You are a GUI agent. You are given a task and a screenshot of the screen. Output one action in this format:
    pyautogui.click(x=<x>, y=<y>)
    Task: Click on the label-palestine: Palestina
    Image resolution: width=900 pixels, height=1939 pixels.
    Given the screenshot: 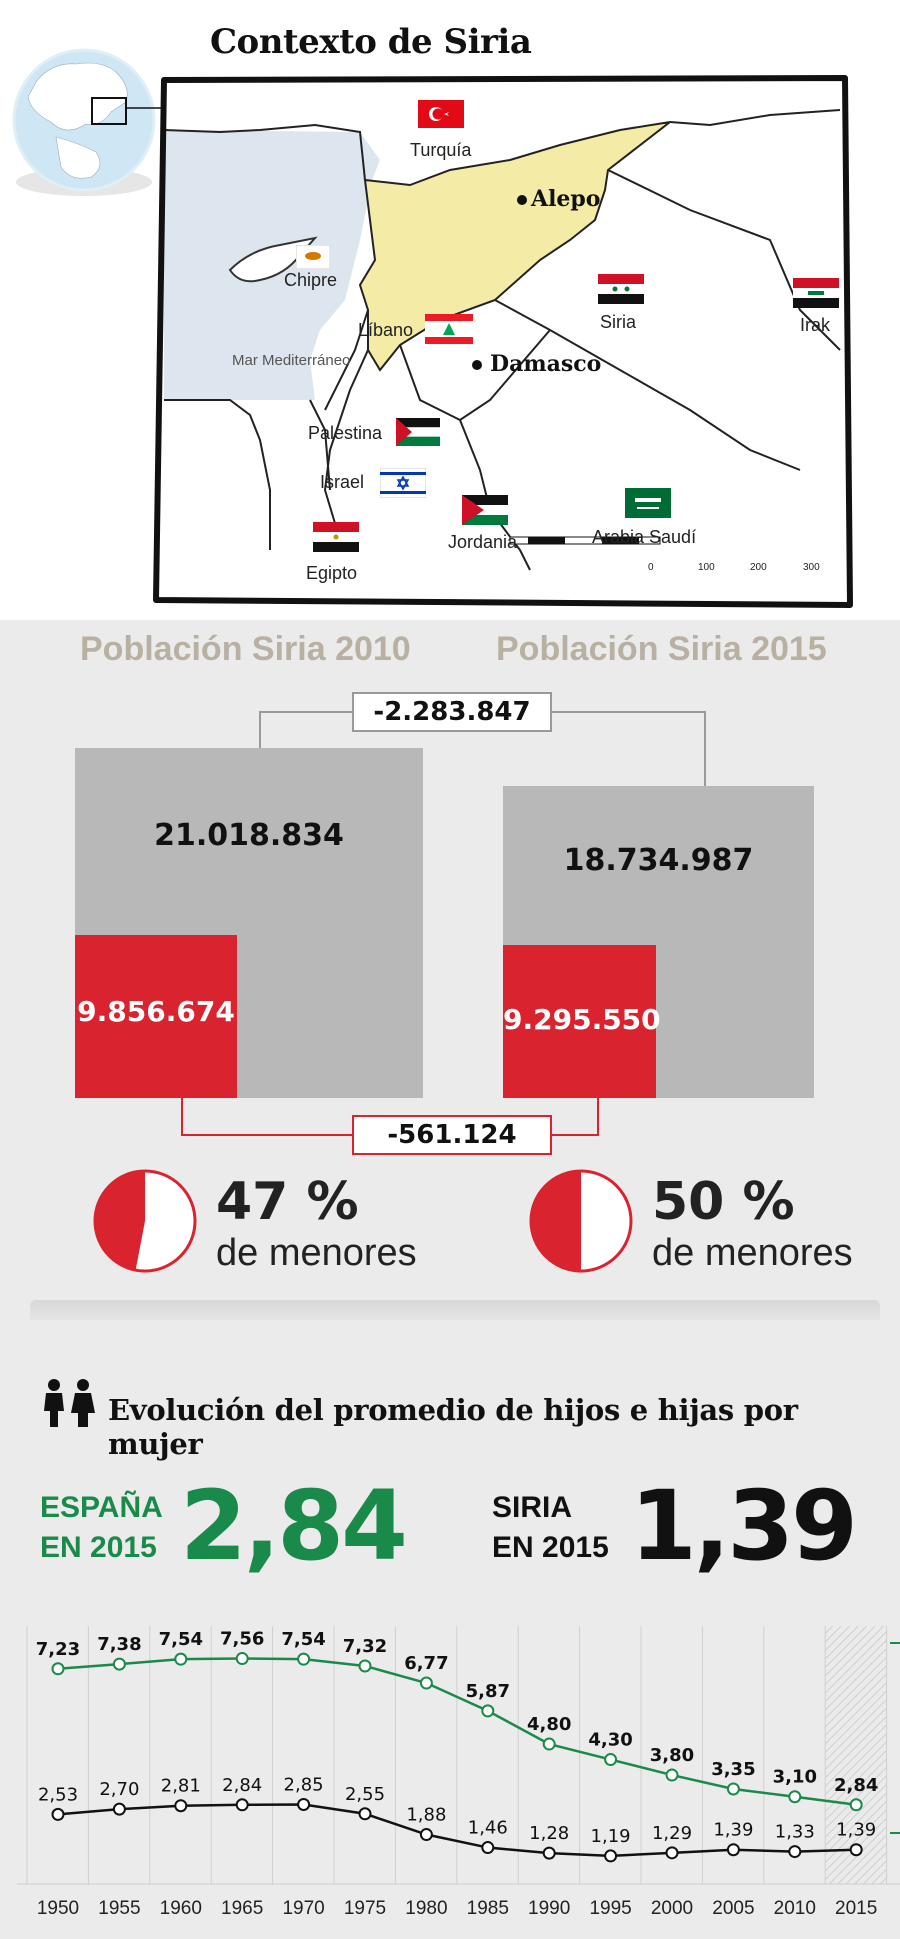 What is the action you would take?
    pyautogui.click(x=345, y=433)
    